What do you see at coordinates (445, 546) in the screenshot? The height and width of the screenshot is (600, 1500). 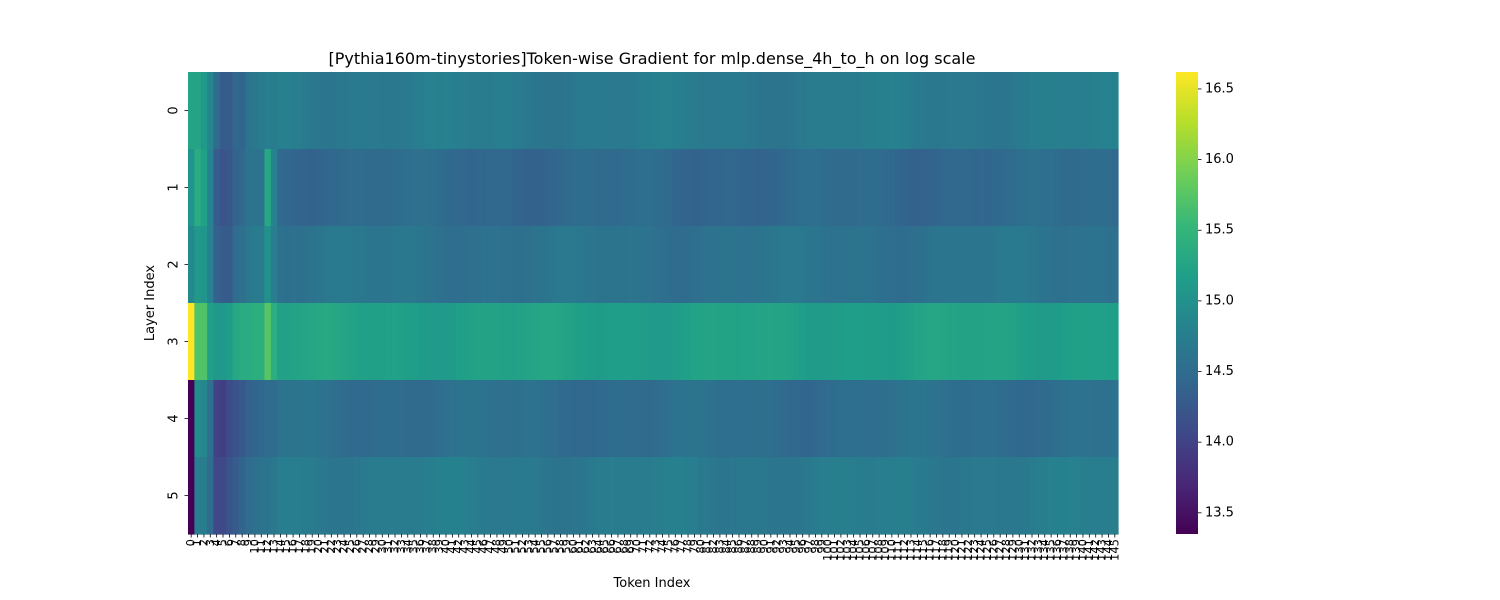 I see `x-tick-label: 40` at bounding box center [445, 546].